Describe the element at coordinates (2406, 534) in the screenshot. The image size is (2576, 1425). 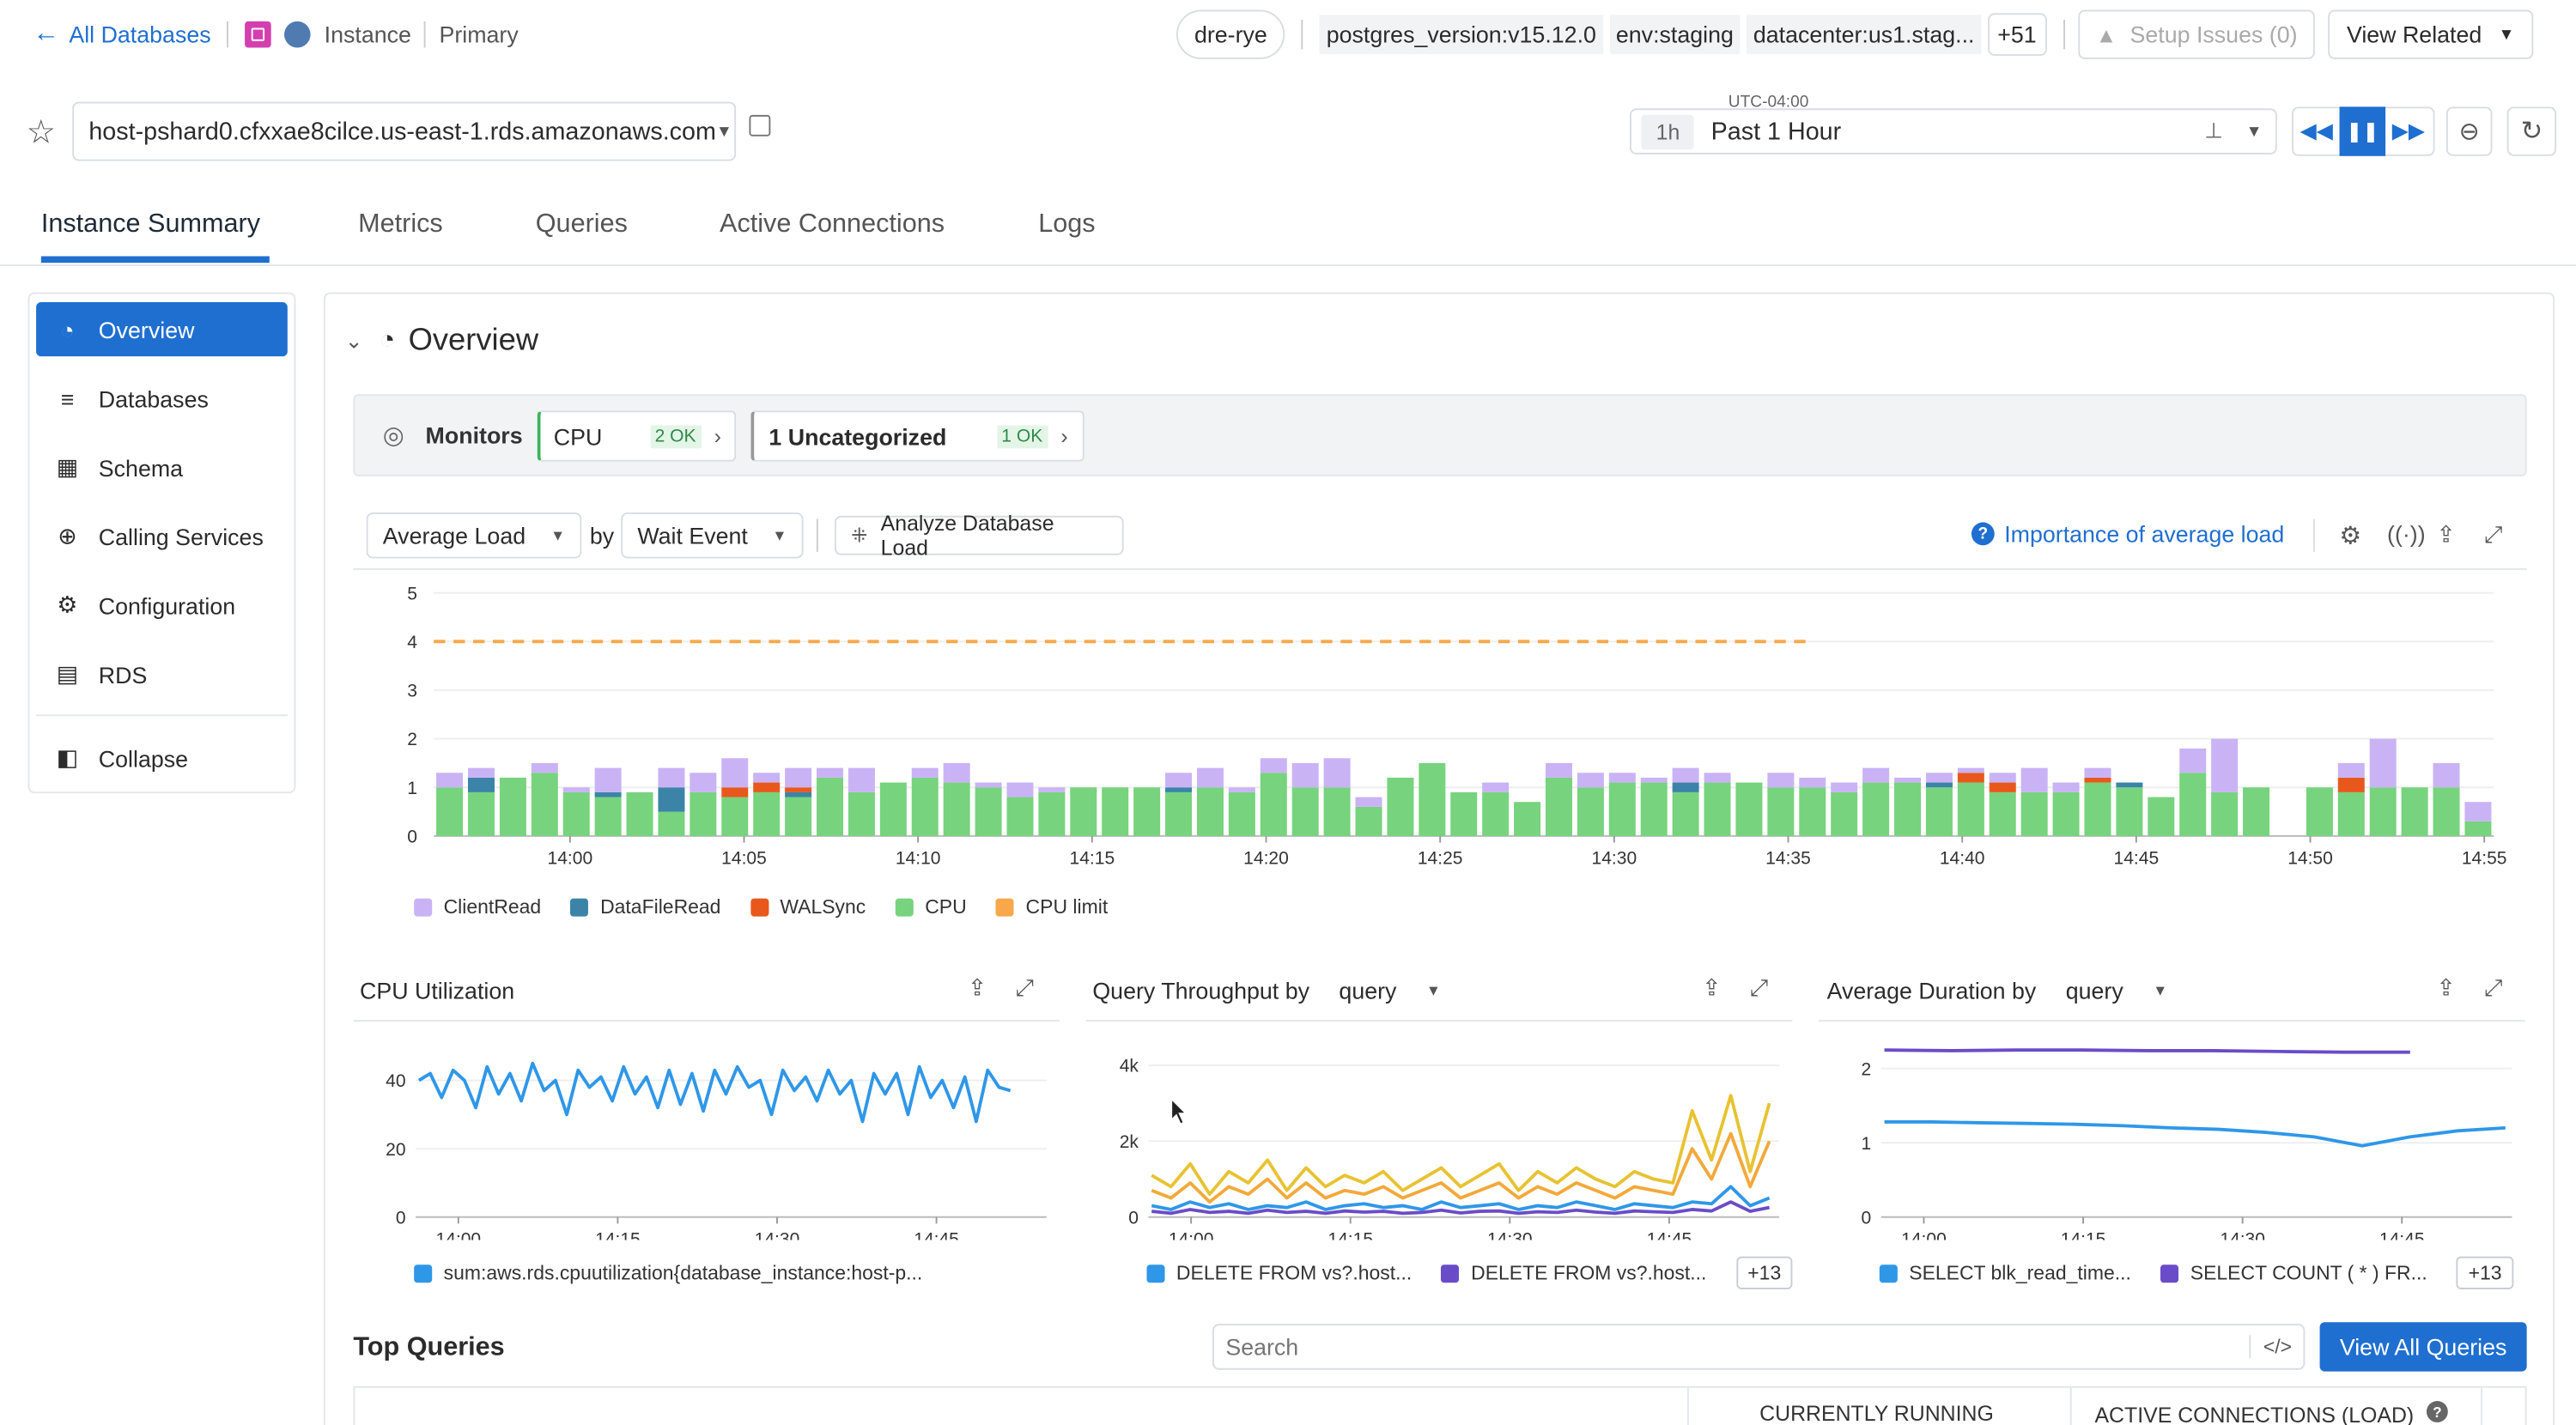
I see `signal-icon: ((·))` at that location.